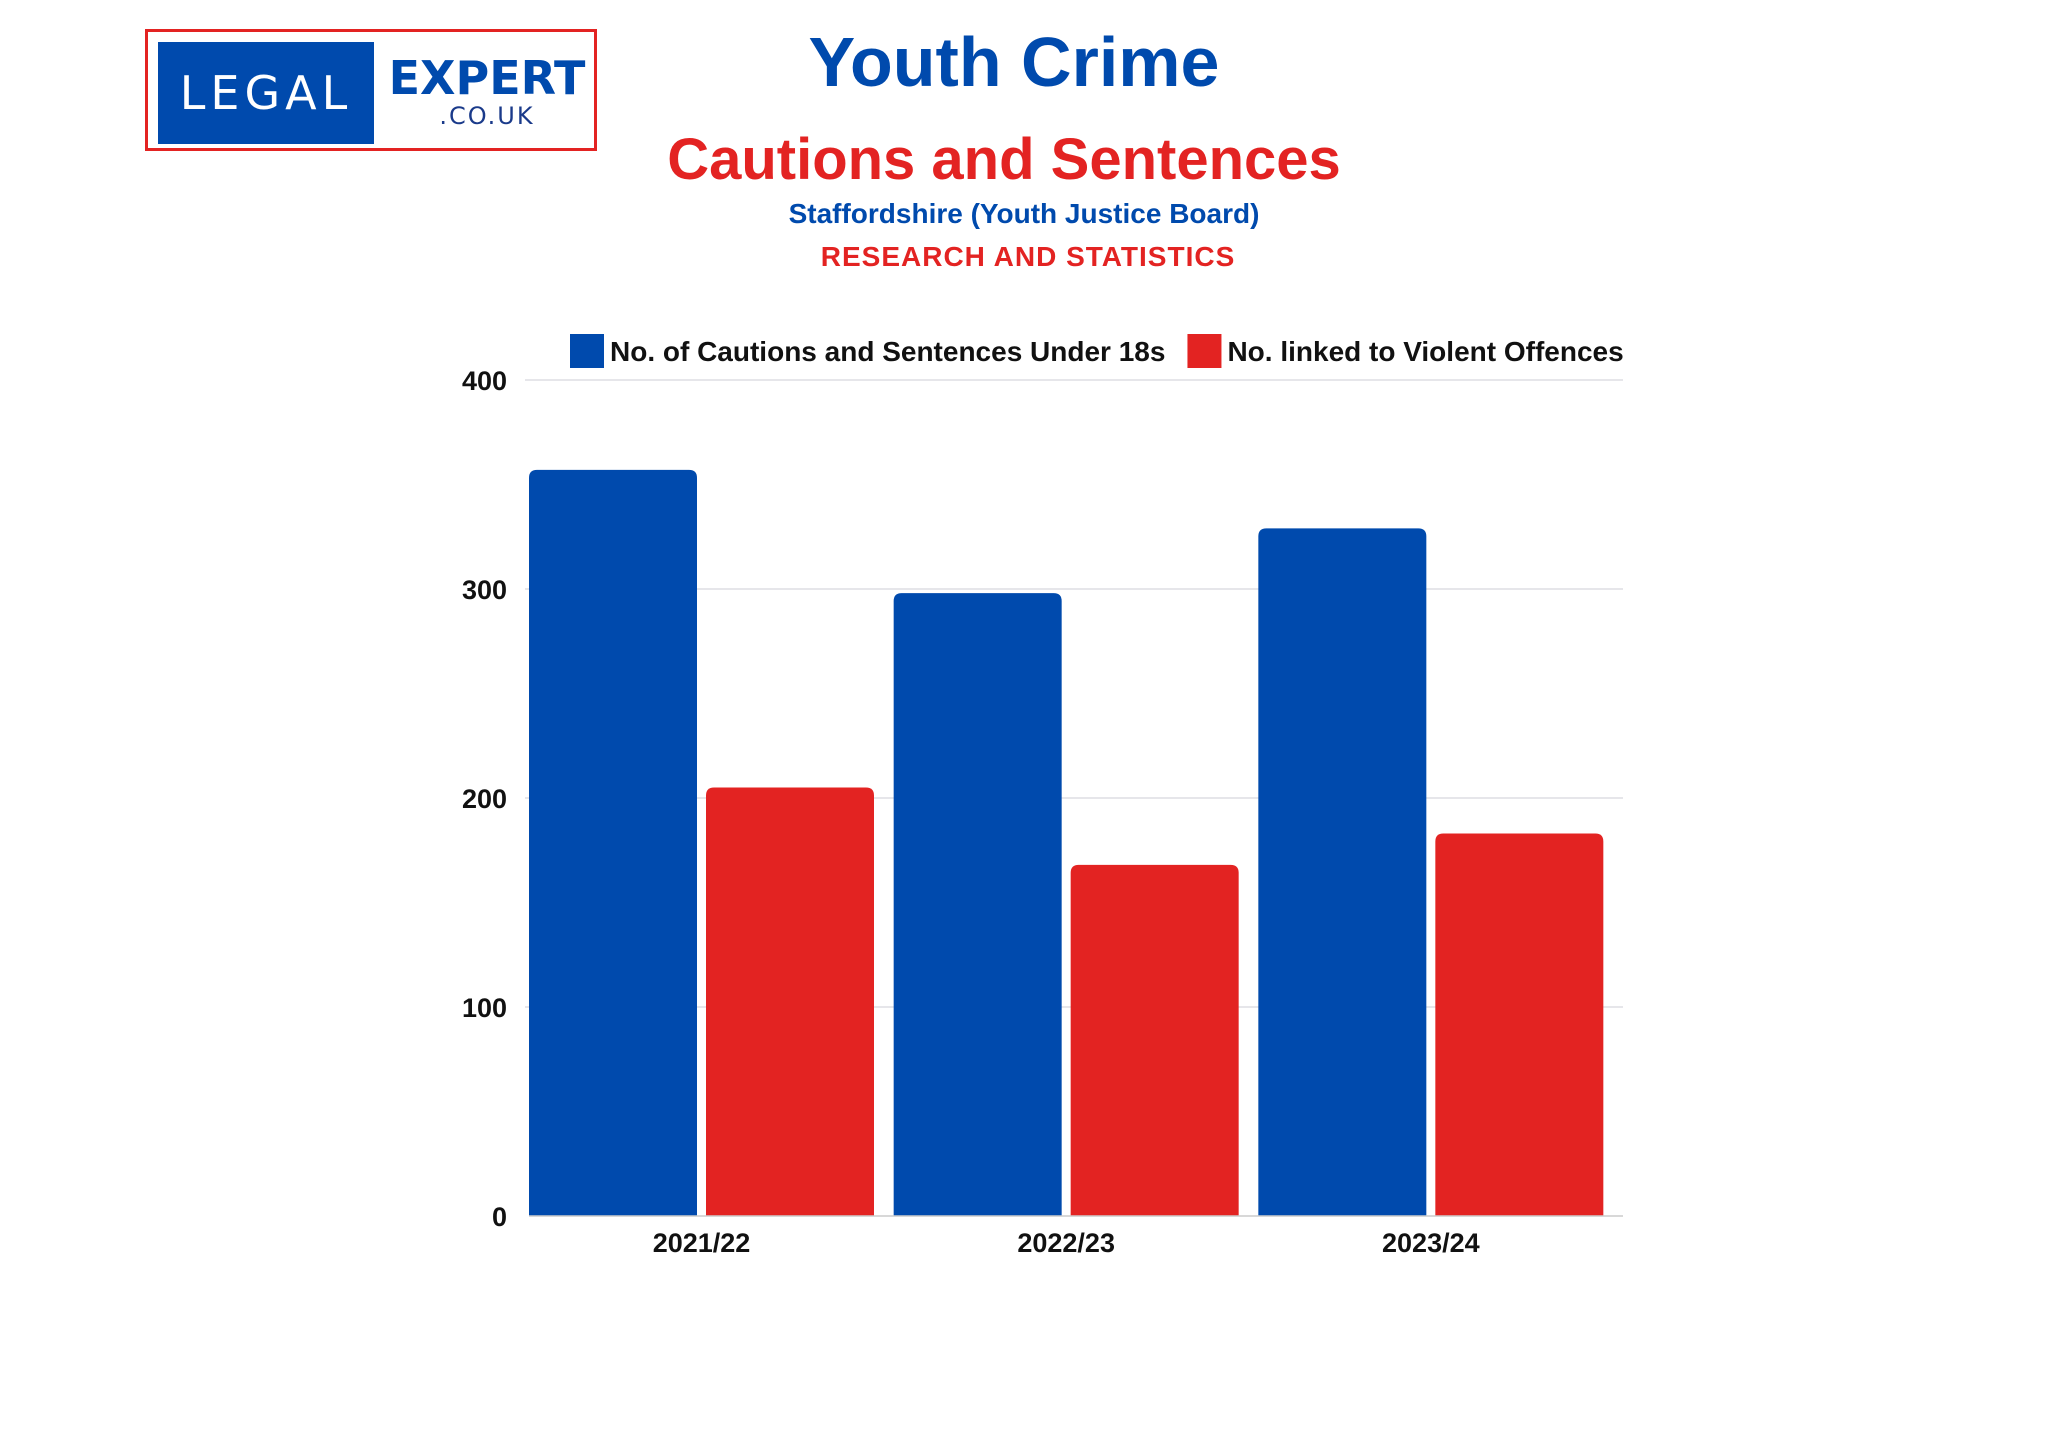  Describe the element at coordinates (1431, 1243) in the screenshot. I see `x-tick-label: 2023/24` at that location.